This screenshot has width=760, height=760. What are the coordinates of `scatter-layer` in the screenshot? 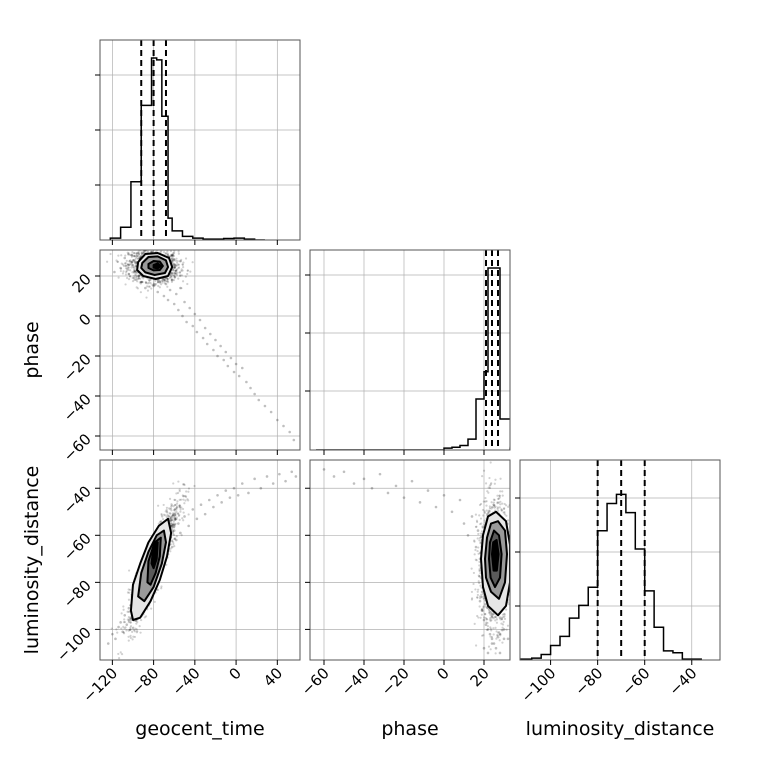 It's located at (202, 565).